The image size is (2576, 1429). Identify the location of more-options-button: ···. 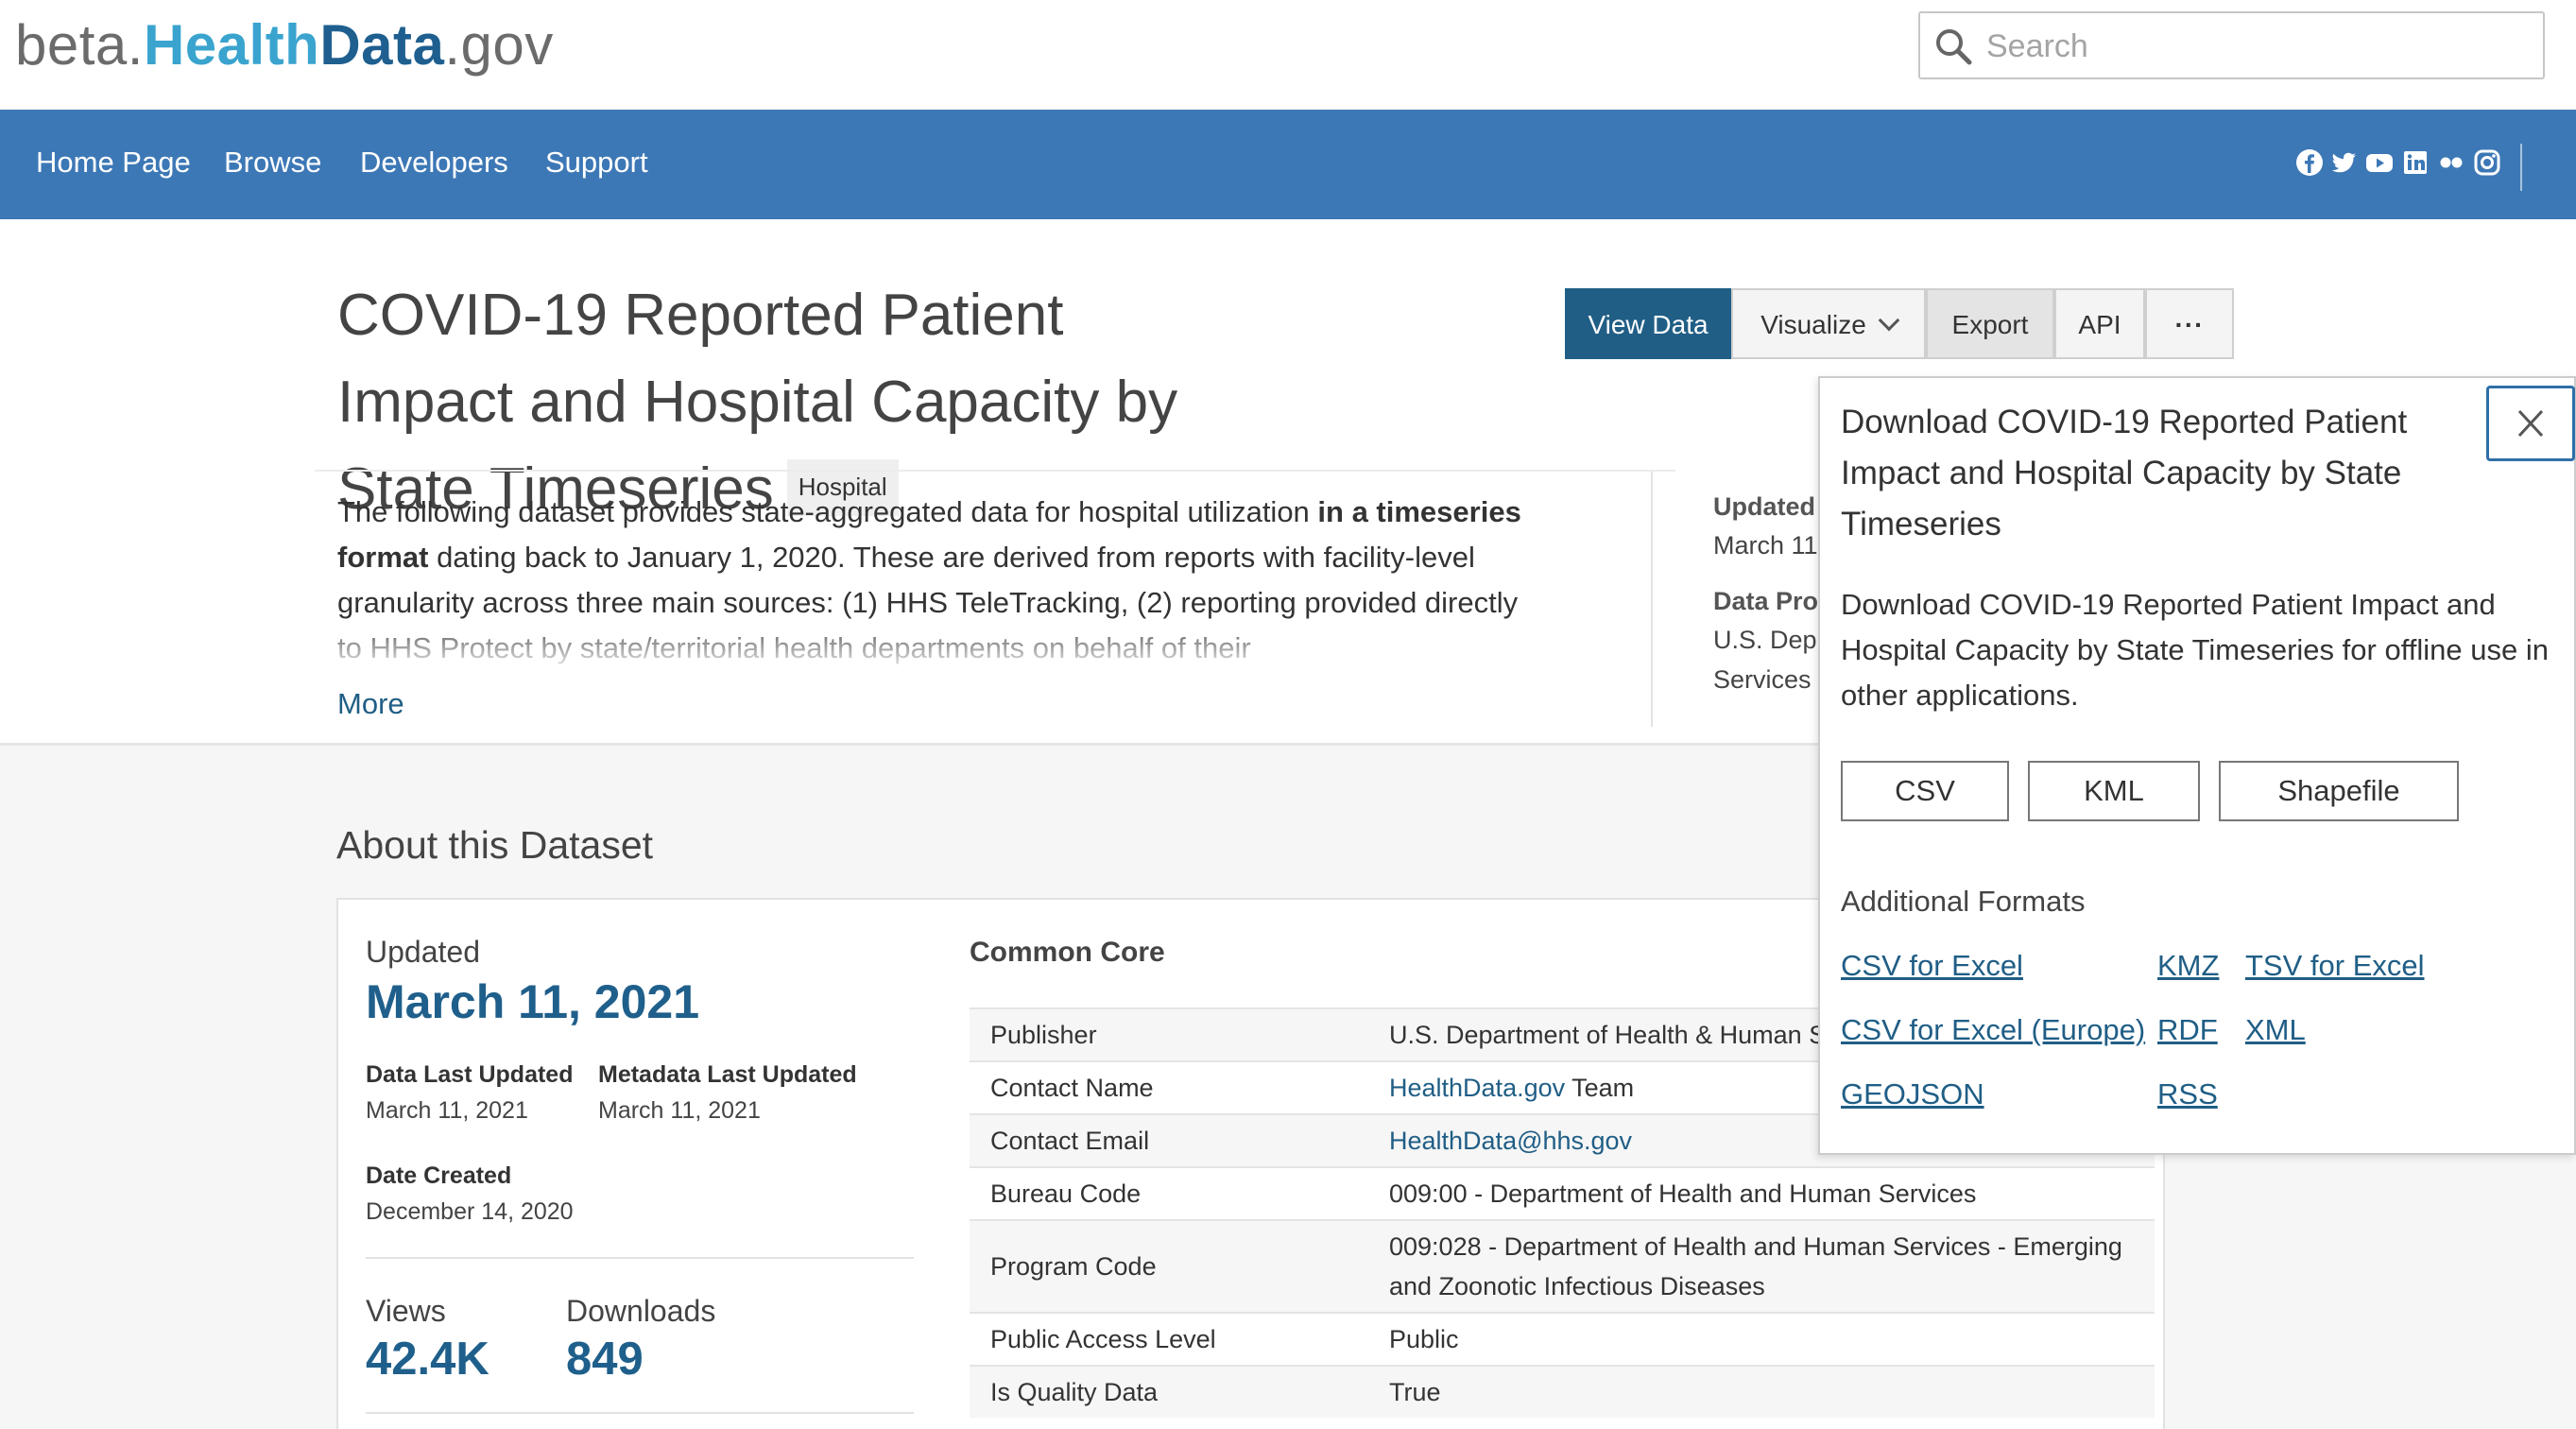
(2189, 323).